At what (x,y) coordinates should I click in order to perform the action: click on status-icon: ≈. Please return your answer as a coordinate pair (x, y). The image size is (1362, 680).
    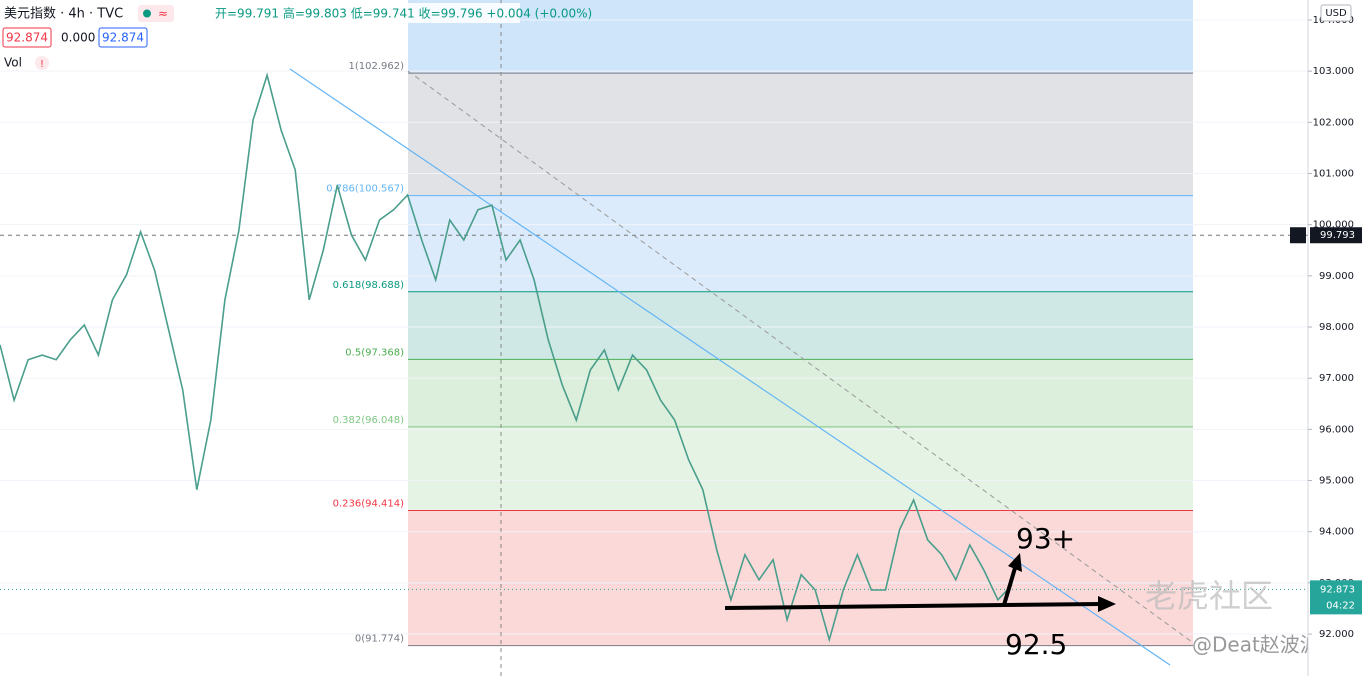
    Looking at the image, I should click on (163, 14).